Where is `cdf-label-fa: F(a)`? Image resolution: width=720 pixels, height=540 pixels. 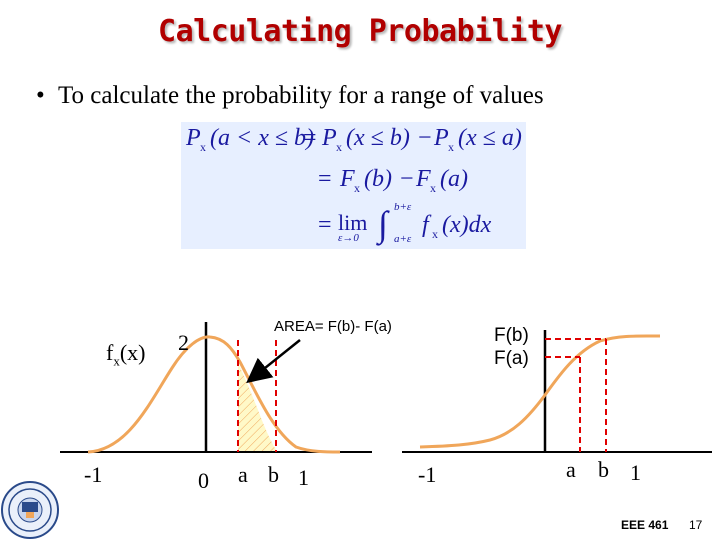 cdf-label-fa: F(a) is located at coordinates (511, 358).